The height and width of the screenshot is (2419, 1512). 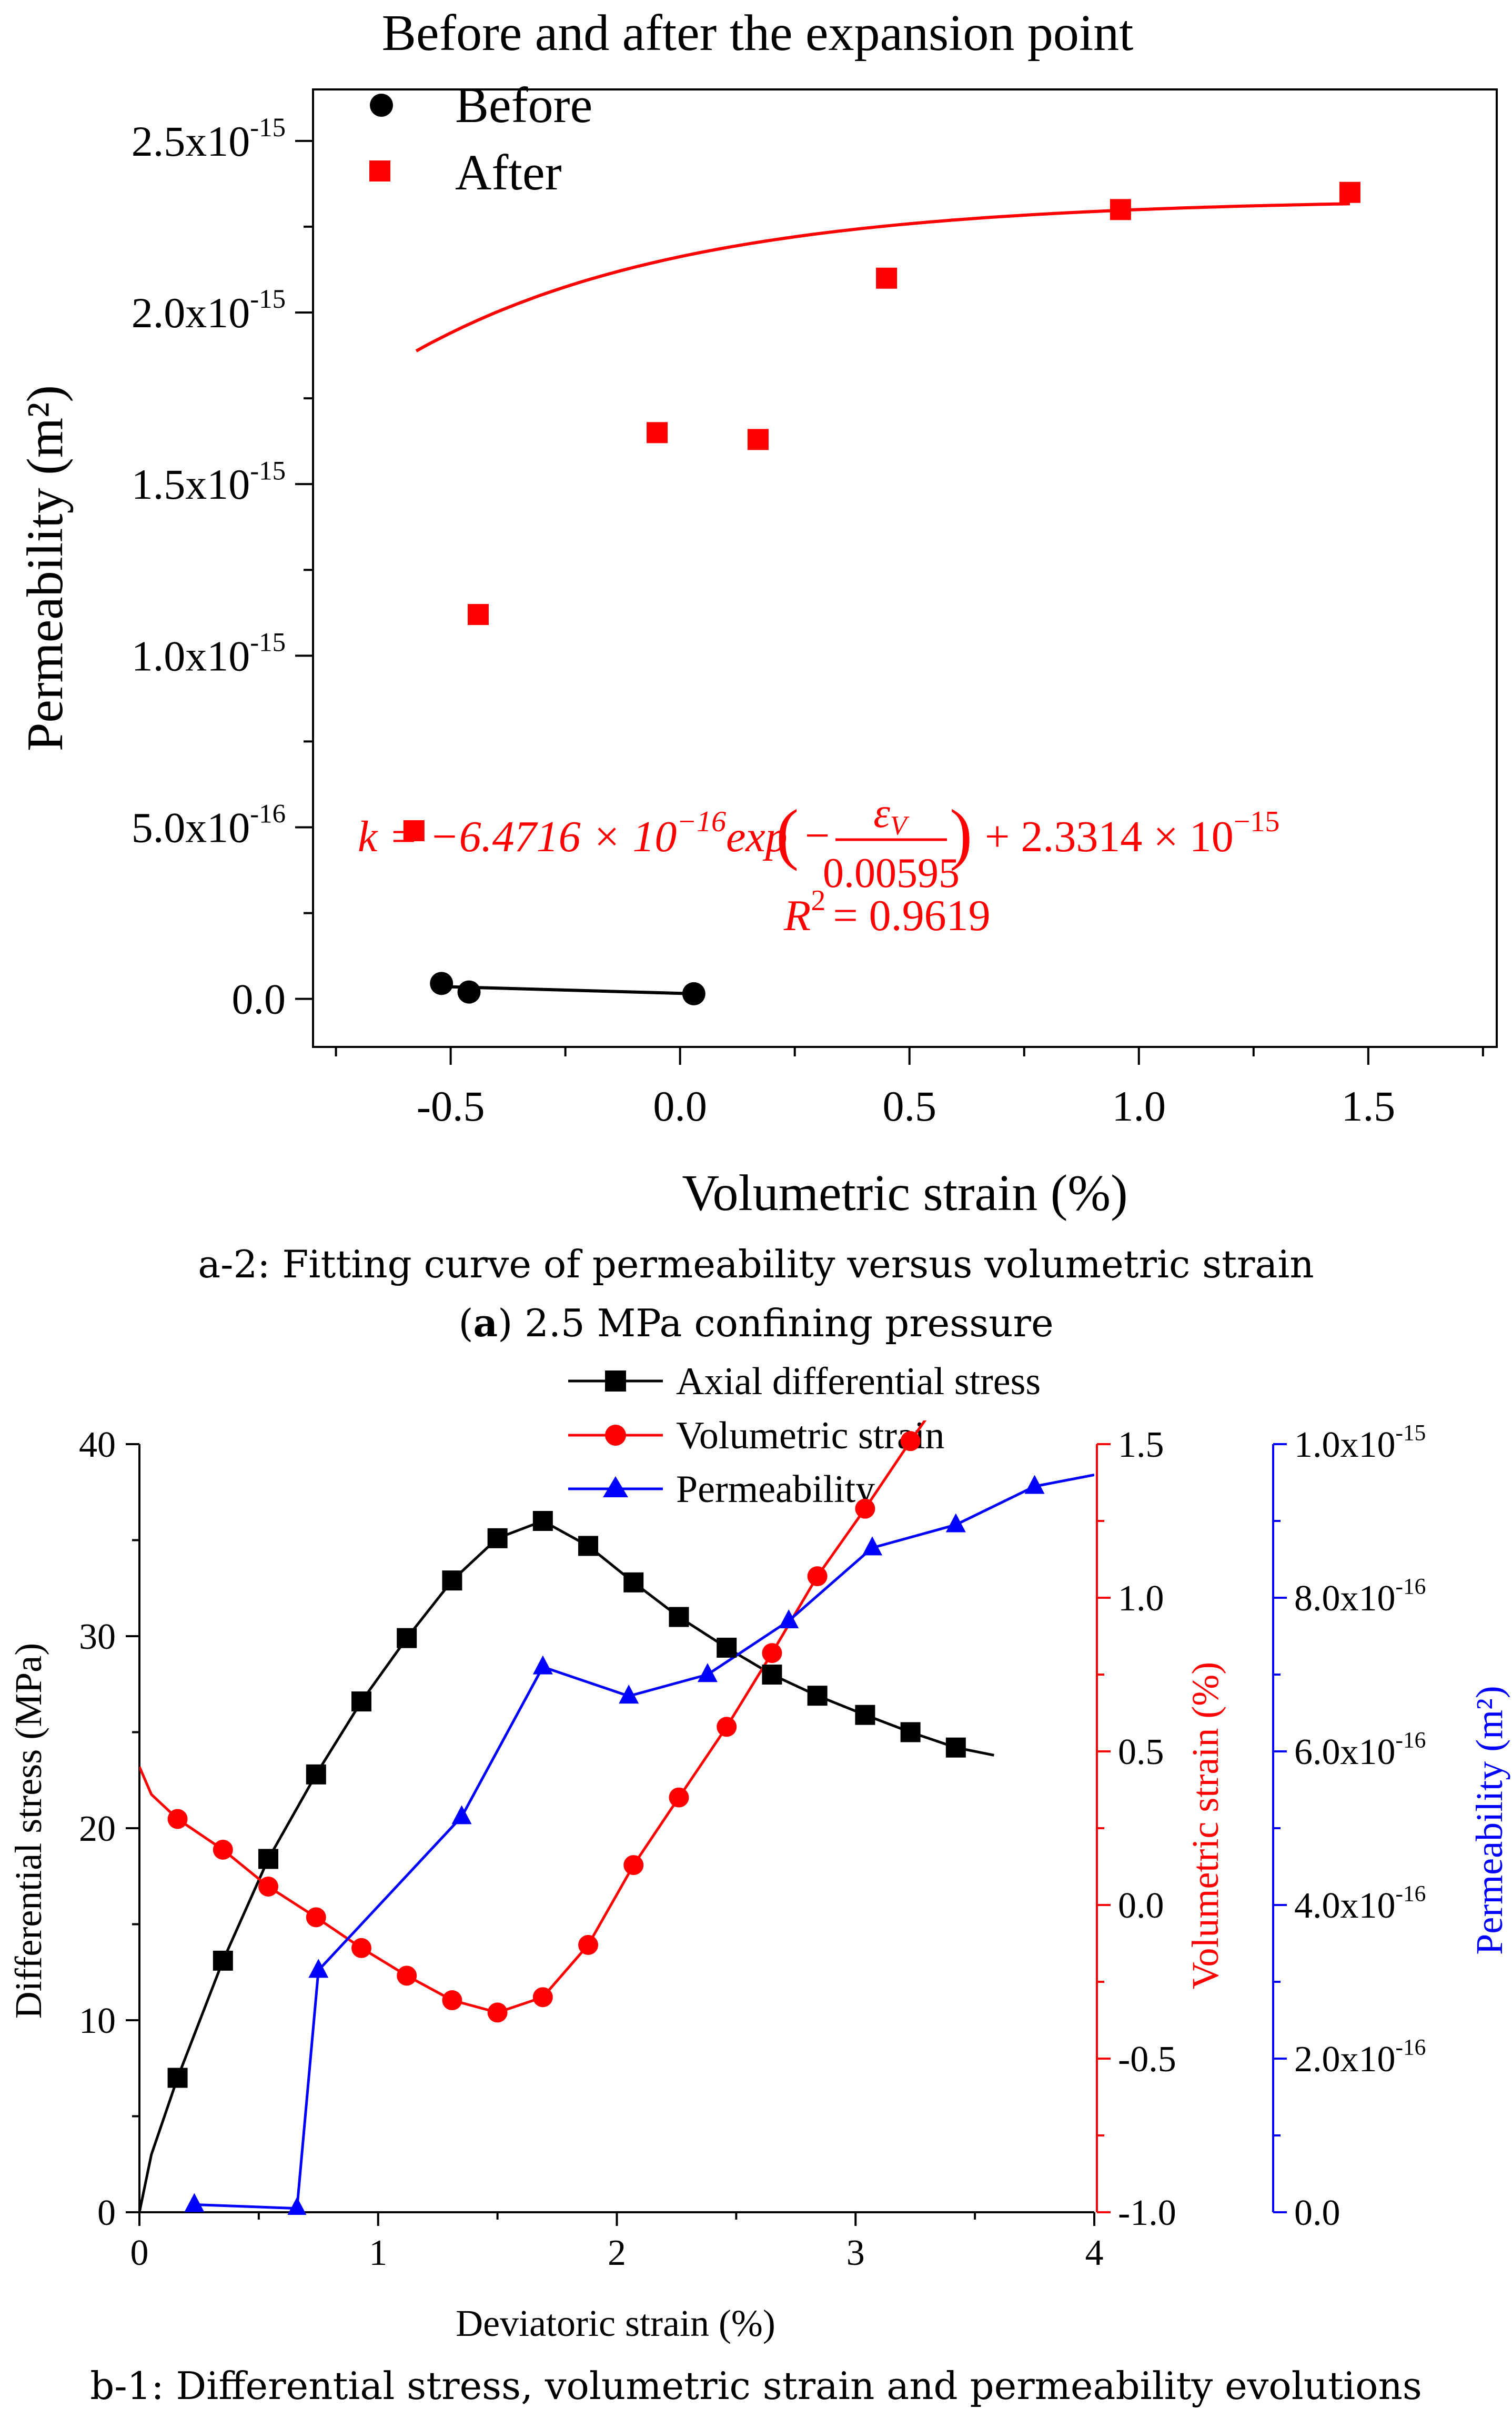 What do you see at coordinates (615, 1435) in the screenshot?
I see `legend-volstrain-marker` at bounding box center [615, 1435].